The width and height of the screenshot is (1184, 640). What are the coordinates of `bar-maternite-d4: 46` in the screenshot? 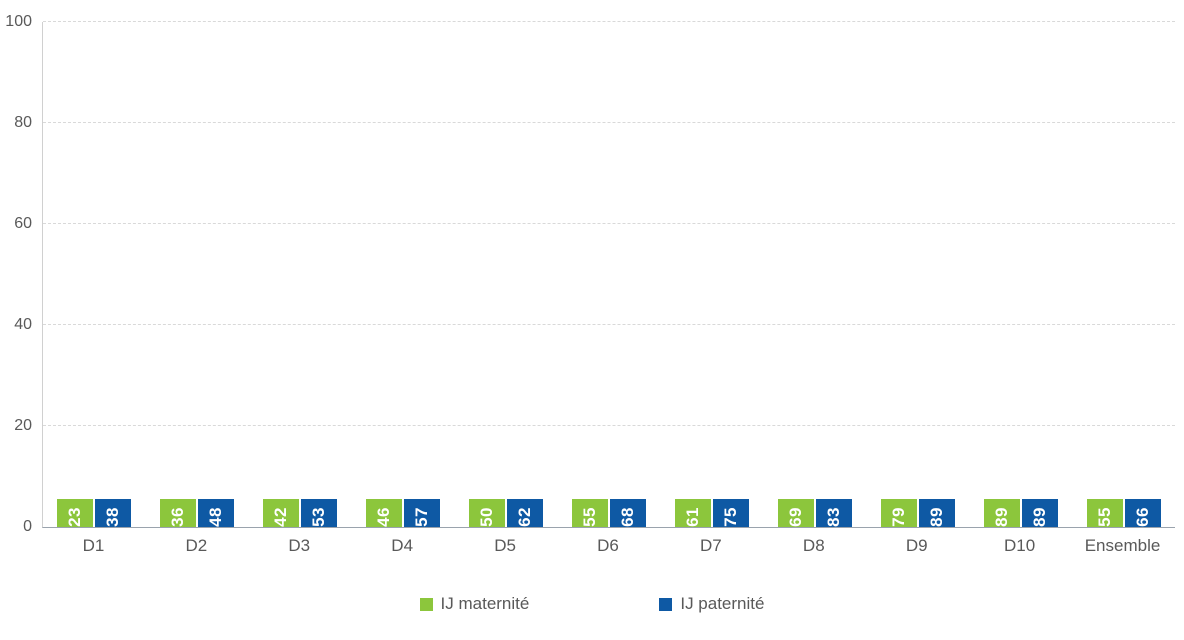 It's located at (384, 513).